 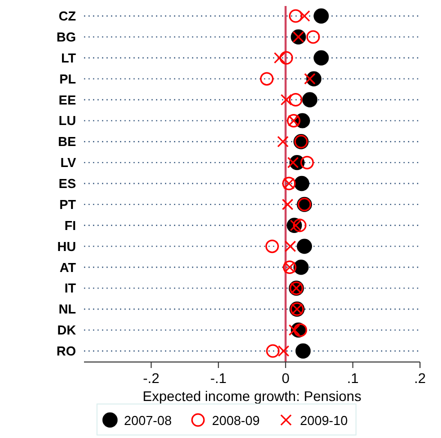 What do you see at coordinates (236, 420) in the screenshot?
I see `legend-label: 2008-09` at bounding box center [236, 420].